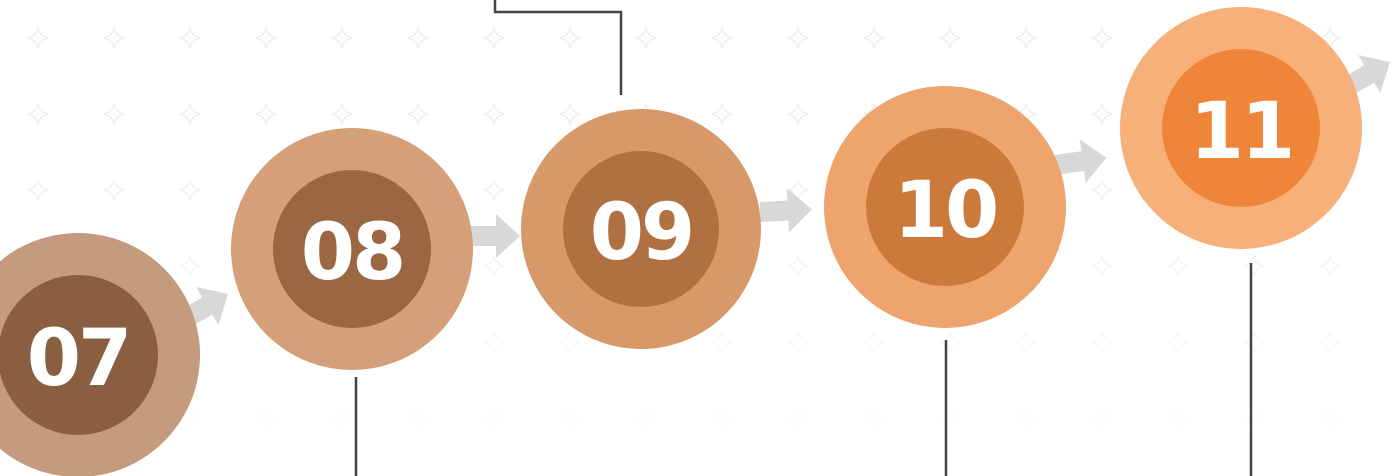  What do you see at coordinates (78, 359) in the screenshot?
I see `step-label: 07` at bounding box center [78, 359].